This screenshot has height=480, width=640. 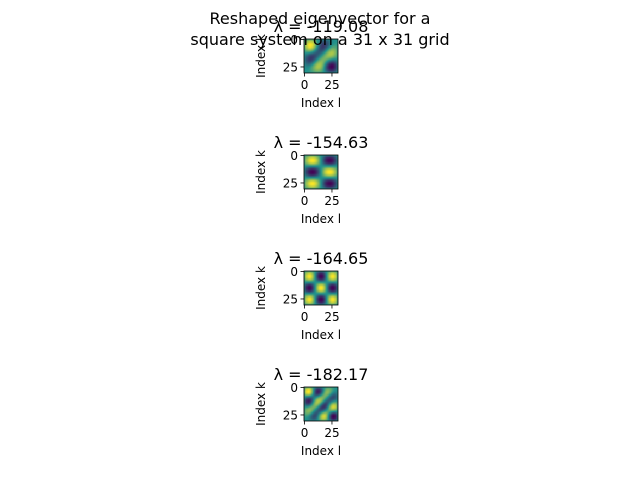 What do you see at coordinates (294, 388) in the screenshot?
I see `y-tick-label: 0` at bounding box center [294, 388].